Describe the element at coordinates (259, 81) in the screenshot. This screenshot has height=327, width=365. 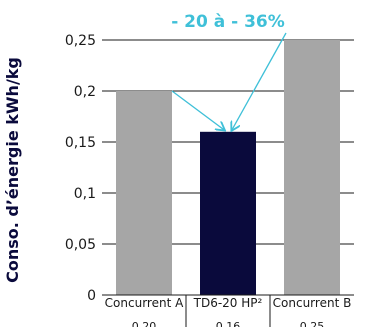
I see `annotation-arrow-right` at that location.